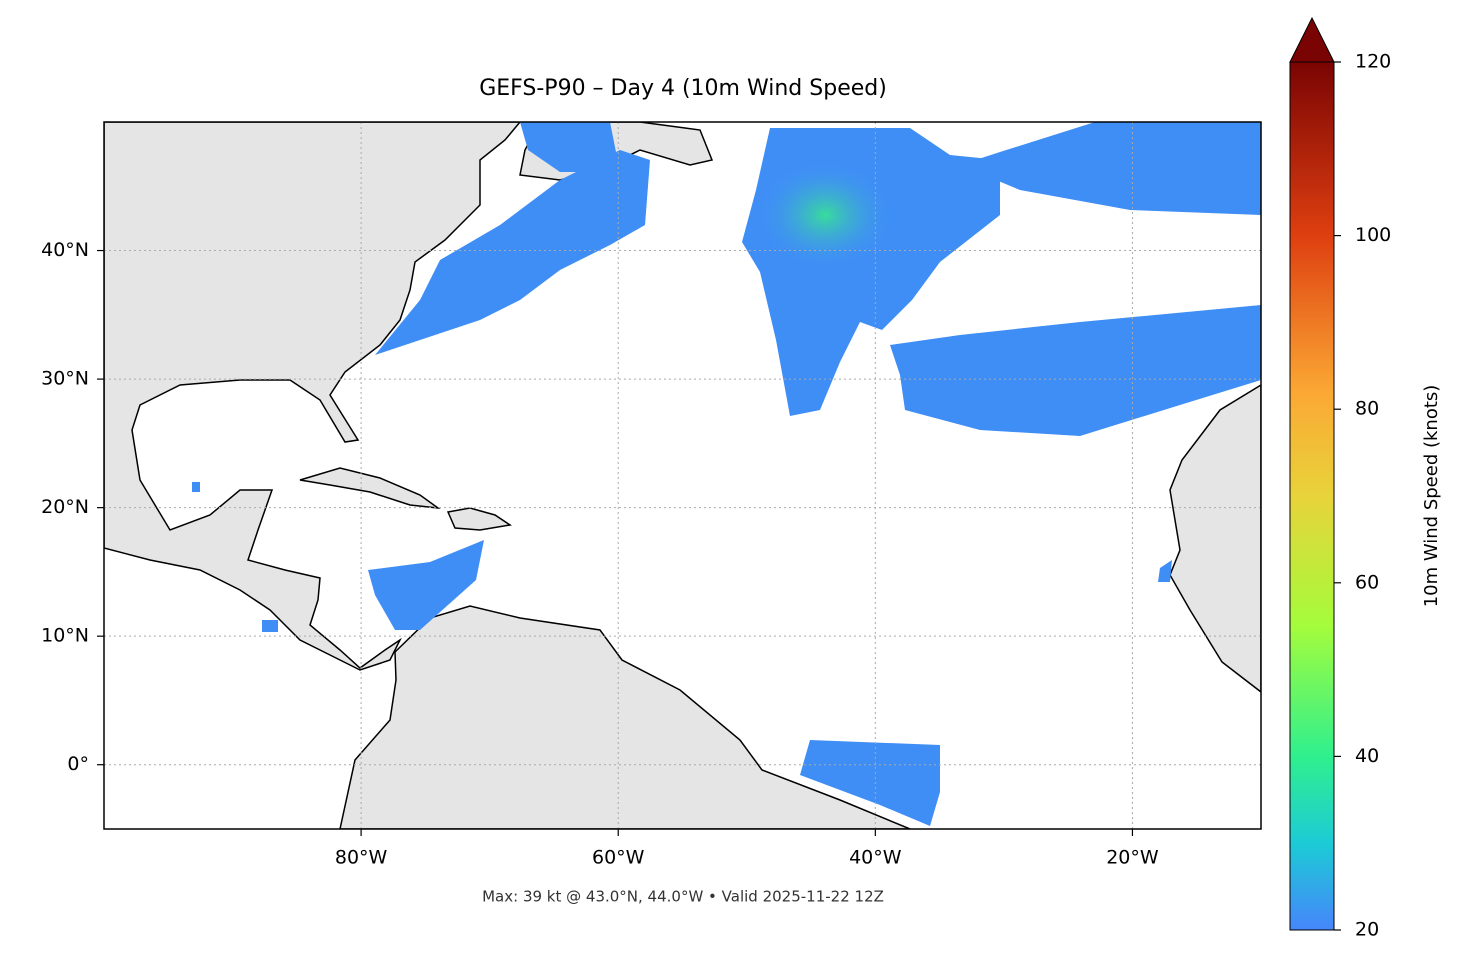 This screenshot has height=969, width=1466. I want to click on wind-caribbean, so click(426, 585).